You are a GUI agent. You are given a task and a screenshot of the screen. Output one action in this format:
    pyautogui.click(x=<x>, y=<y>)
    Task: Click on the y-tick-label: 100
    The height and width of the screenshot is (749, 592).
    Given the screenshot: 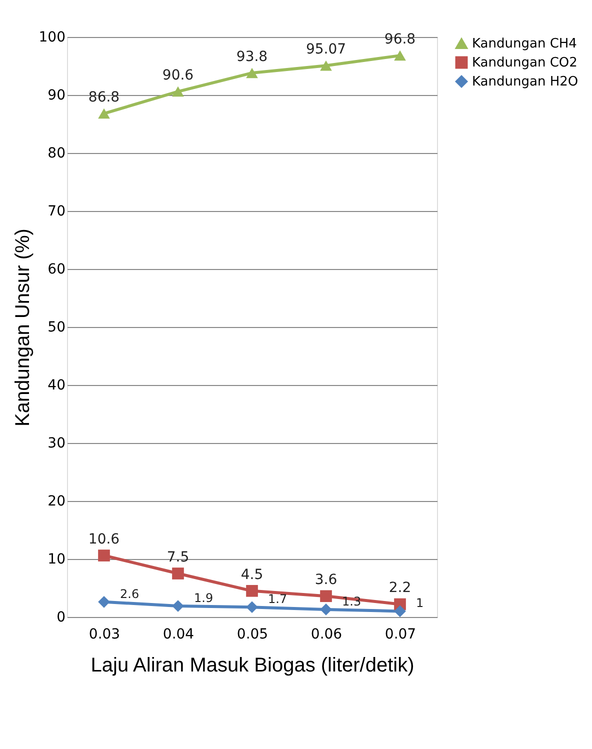 What is the action you would take?
    pyautogui.click(x=52, y=38)
    